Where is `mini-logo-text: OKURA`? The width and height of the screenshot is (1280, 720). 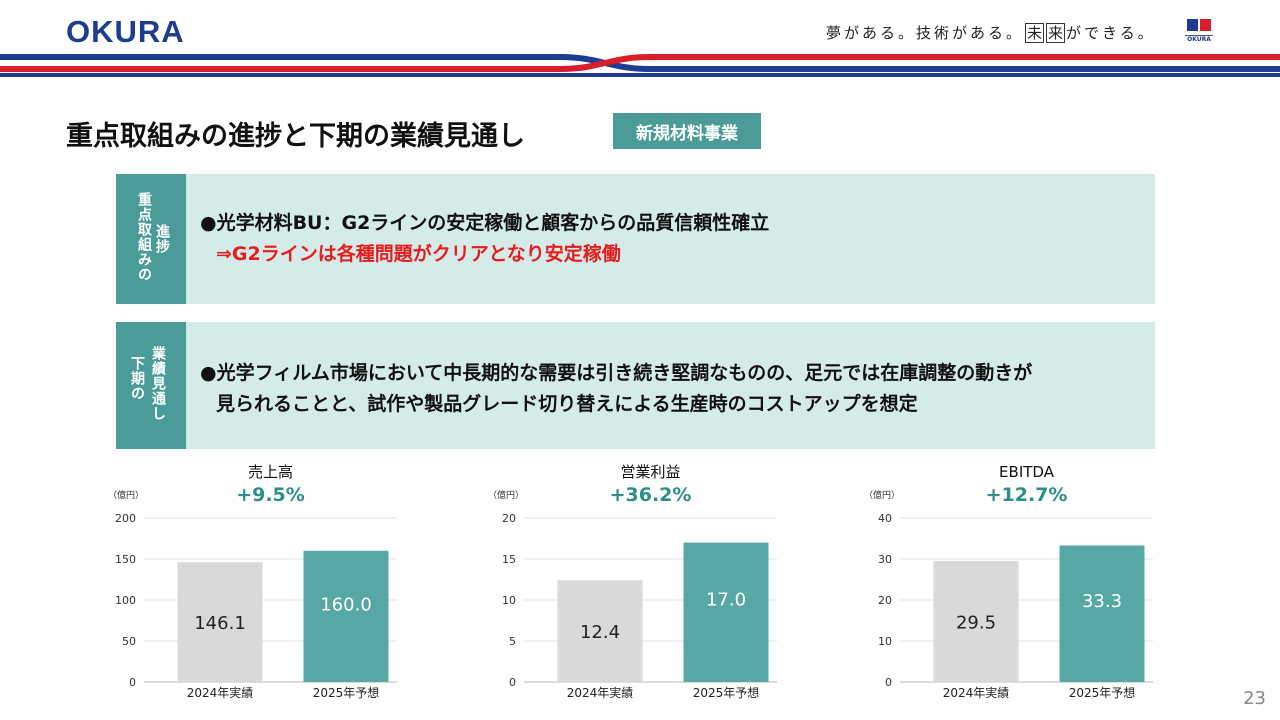 mini-logo-text: OKURA is located at coordinates (1199, 39).